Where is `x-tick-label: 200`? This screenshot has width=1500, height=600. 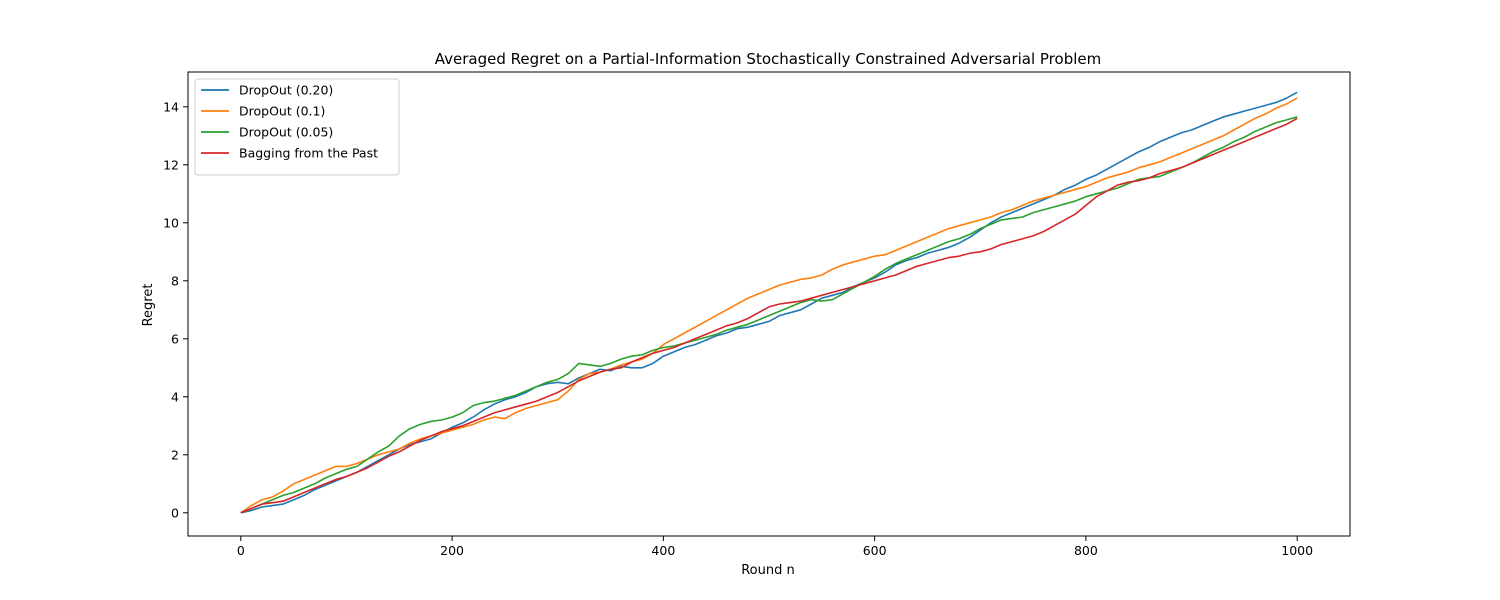 x-tick-label: 200 is located at coordinates (452, 550).